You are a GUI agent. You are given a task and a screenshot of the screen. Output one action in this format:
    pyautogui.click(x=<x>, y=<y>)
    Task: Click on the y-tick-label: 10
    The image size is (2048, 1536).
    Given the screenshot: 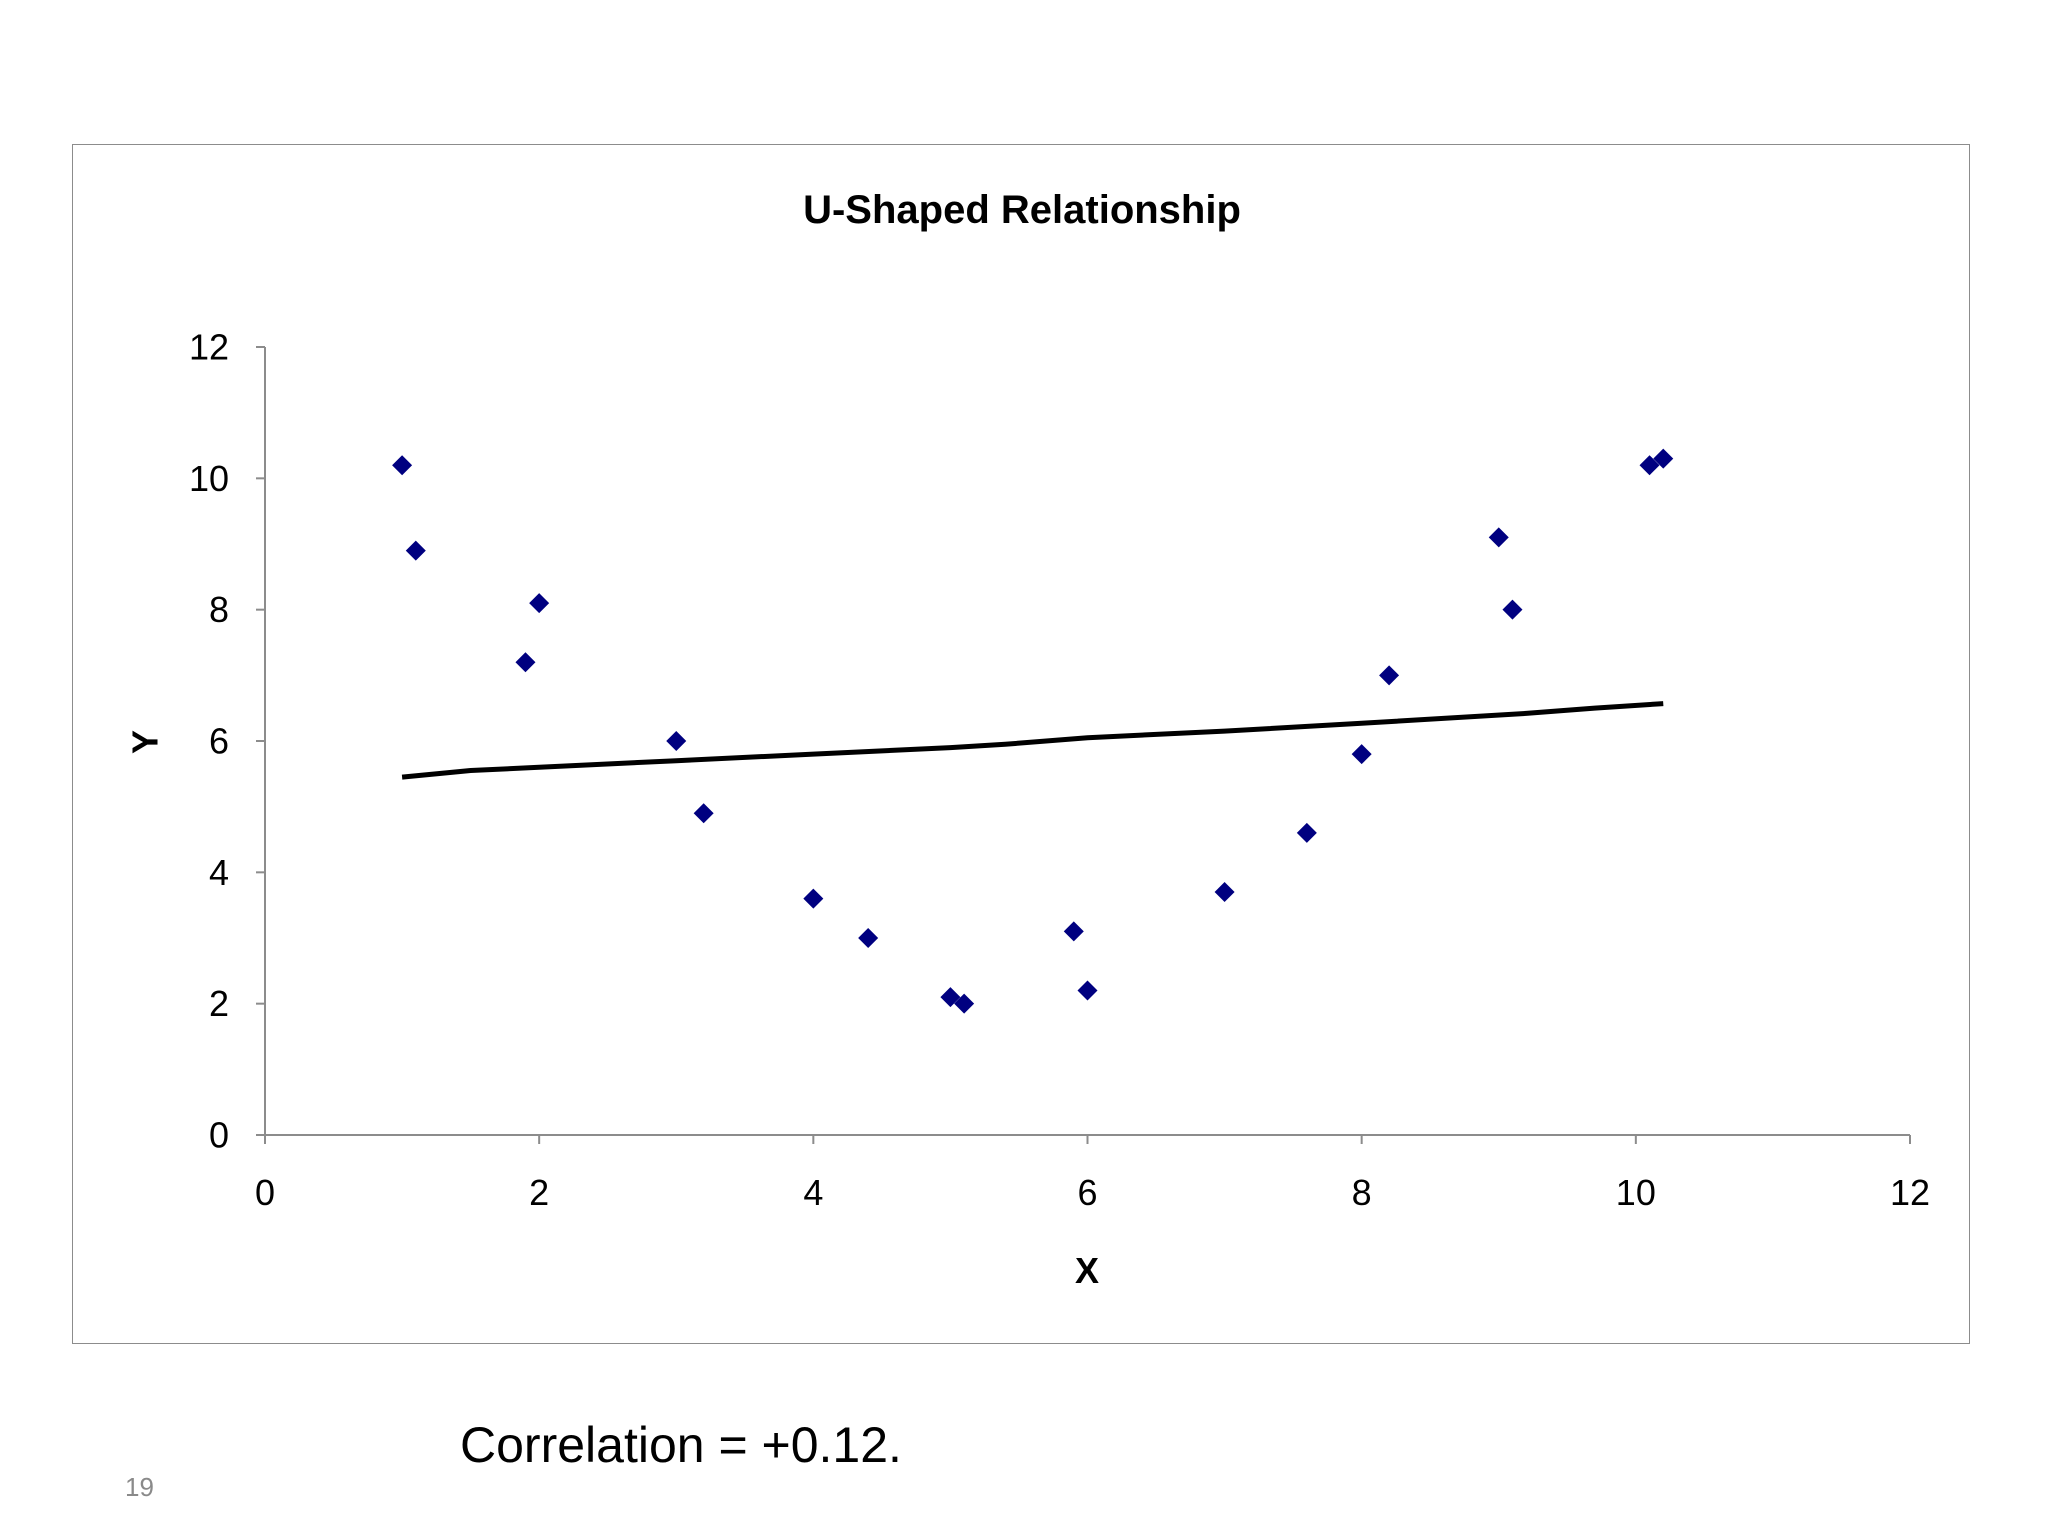 What is the action you would take?
    pyautogui.click(x=209, y=478)
    